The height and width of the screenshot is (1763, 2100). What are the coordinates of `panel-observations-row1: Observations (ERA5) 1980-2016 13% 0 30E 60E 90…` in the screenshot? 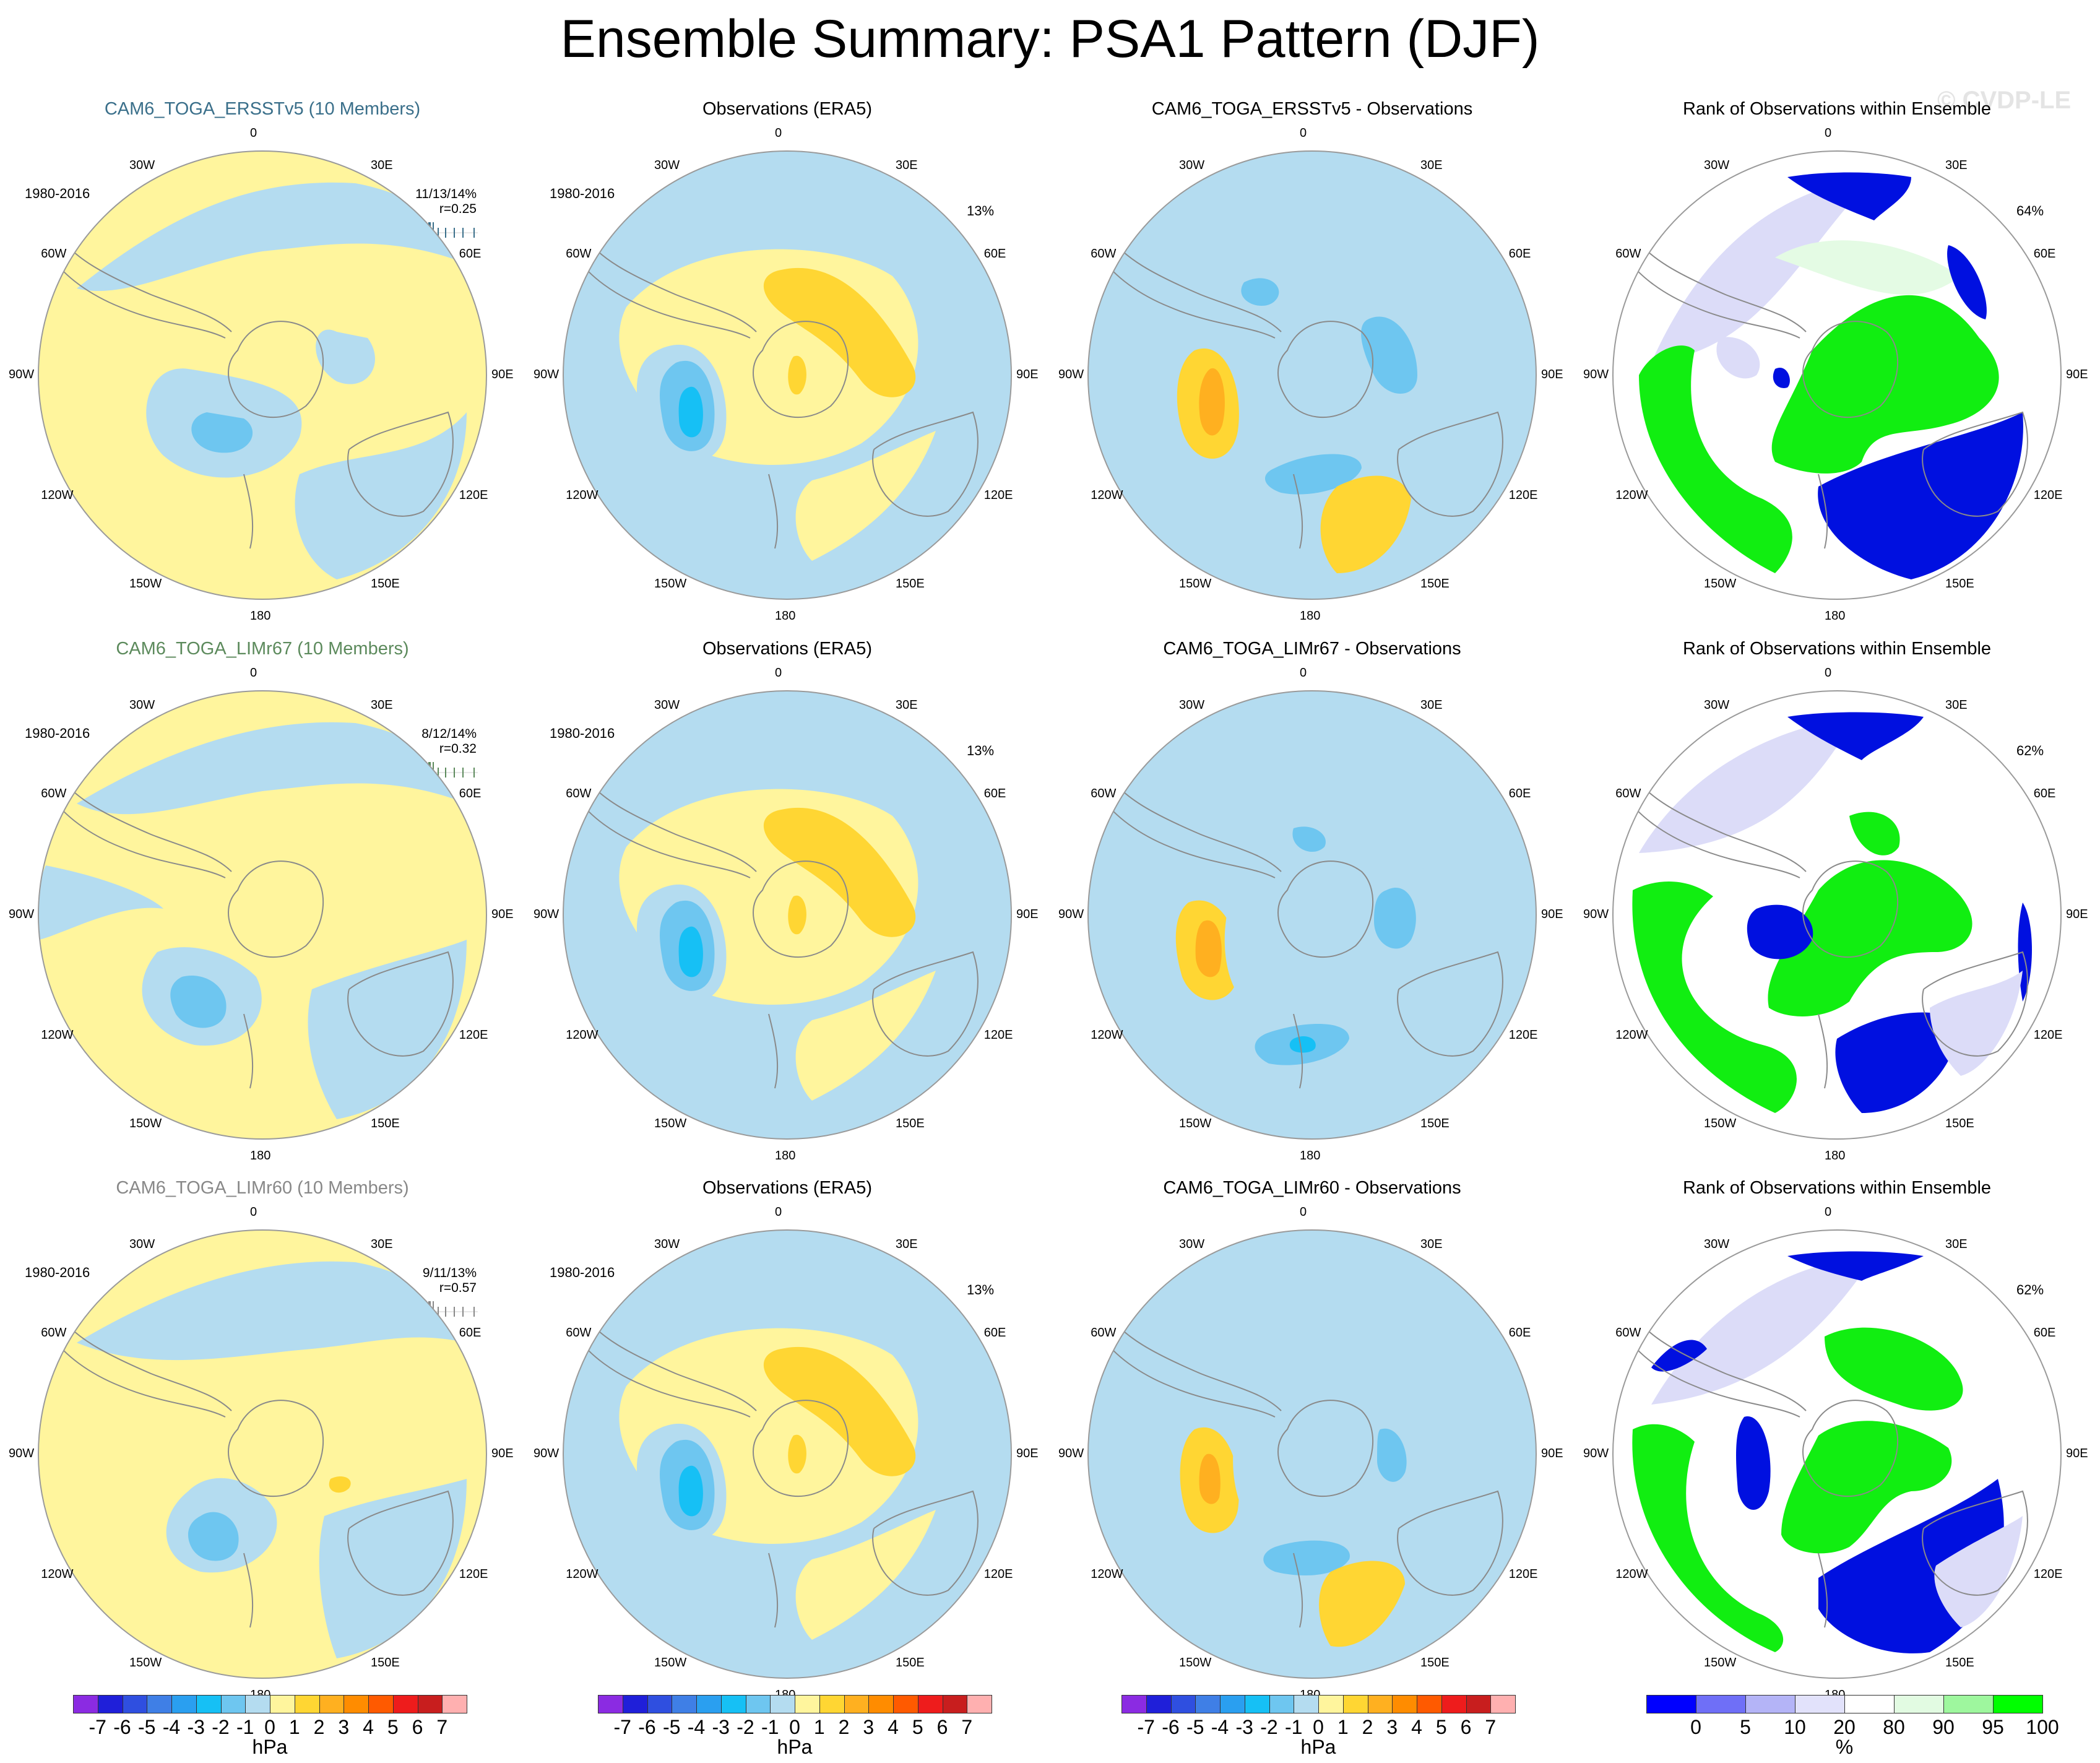 It's located at (787, 368).